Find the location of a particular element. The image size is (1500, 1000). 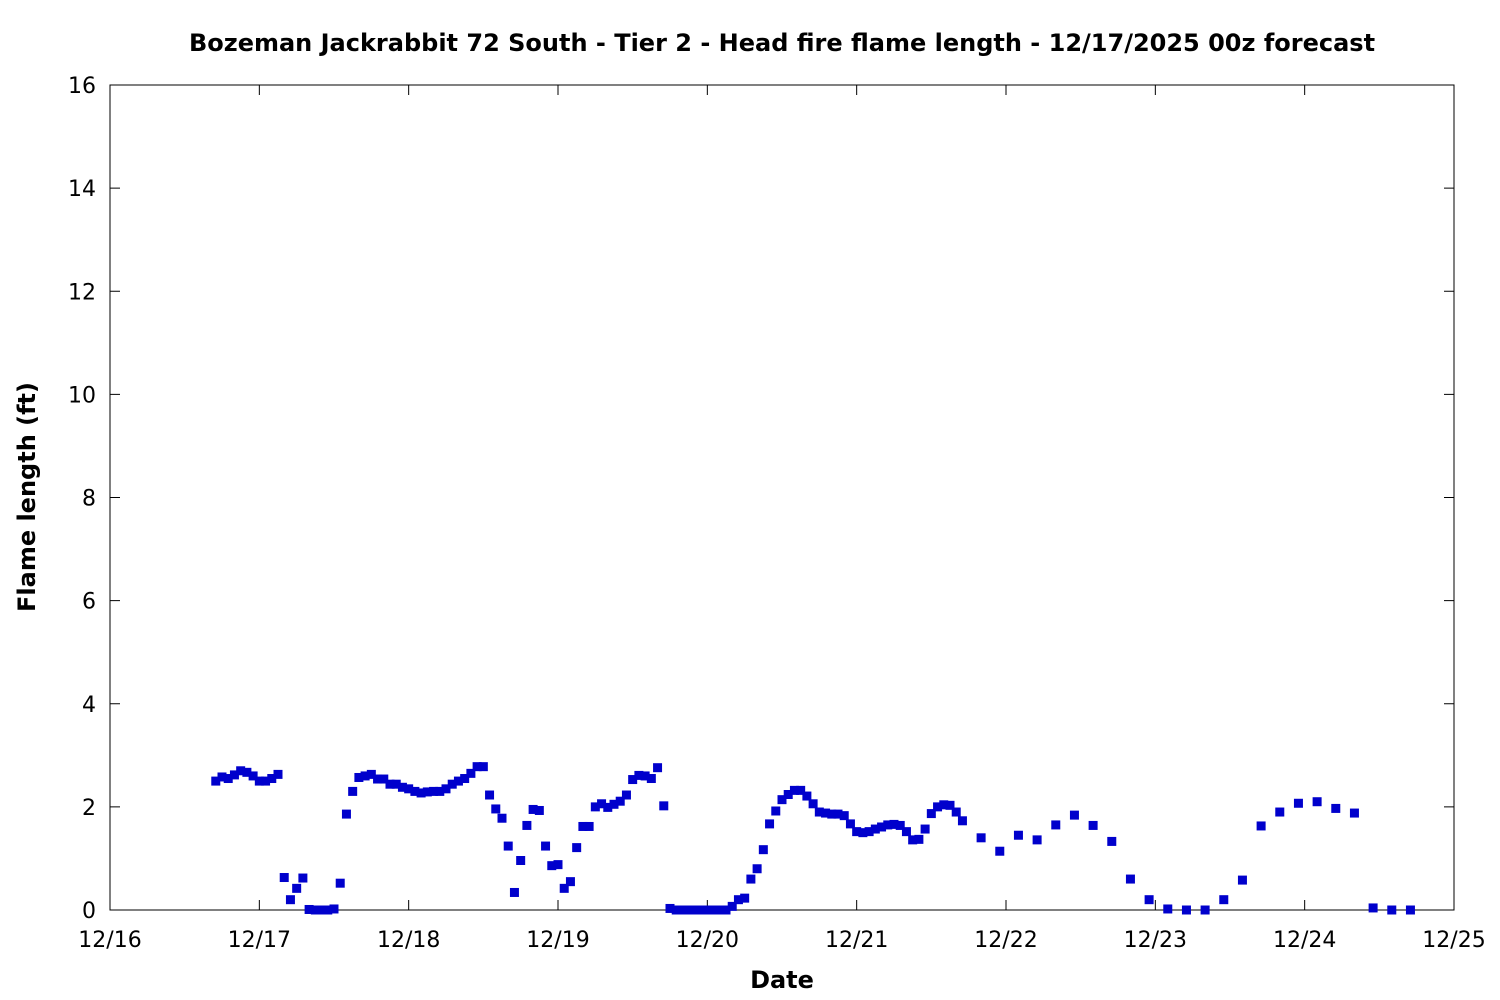

x-tick-label: 12/16 is located at coordinates (109, 940).